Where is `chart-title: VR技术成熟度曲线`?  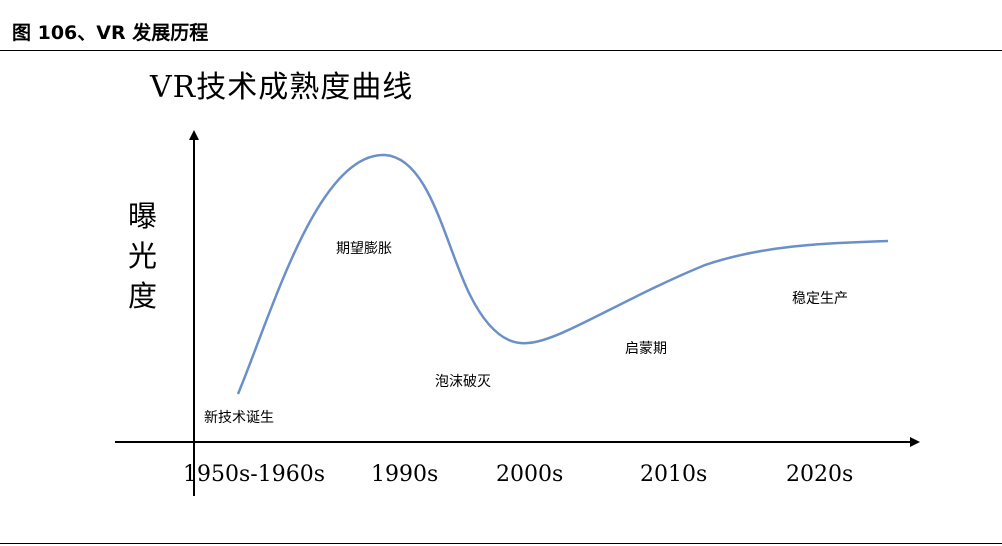
chart-title: VR技术成熟度曲线 is located at coordinates (282, 87).